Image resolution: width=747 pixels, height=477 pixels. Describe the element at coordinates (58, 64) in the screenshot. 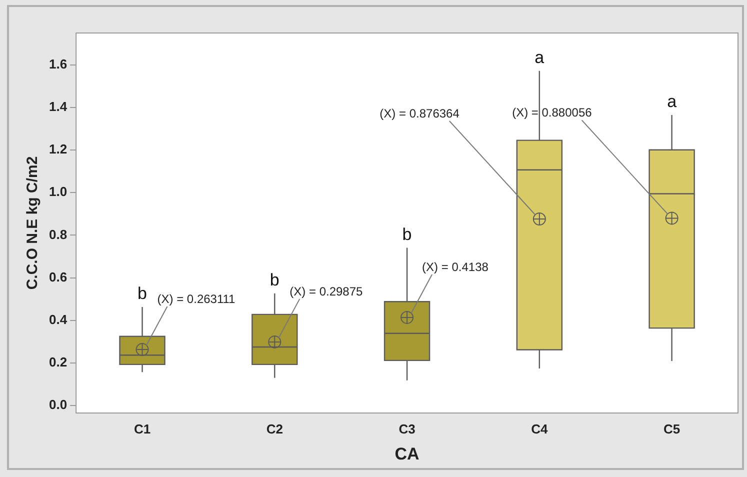

I see `y-tick-label: 1.6` at that location.